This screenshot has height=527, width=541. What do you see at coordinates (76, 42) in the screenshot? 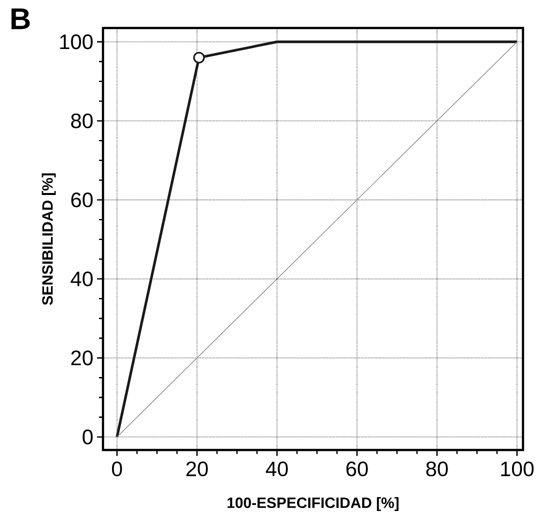
I see `y-tick-label: 100` at bounding box center [76, 42].